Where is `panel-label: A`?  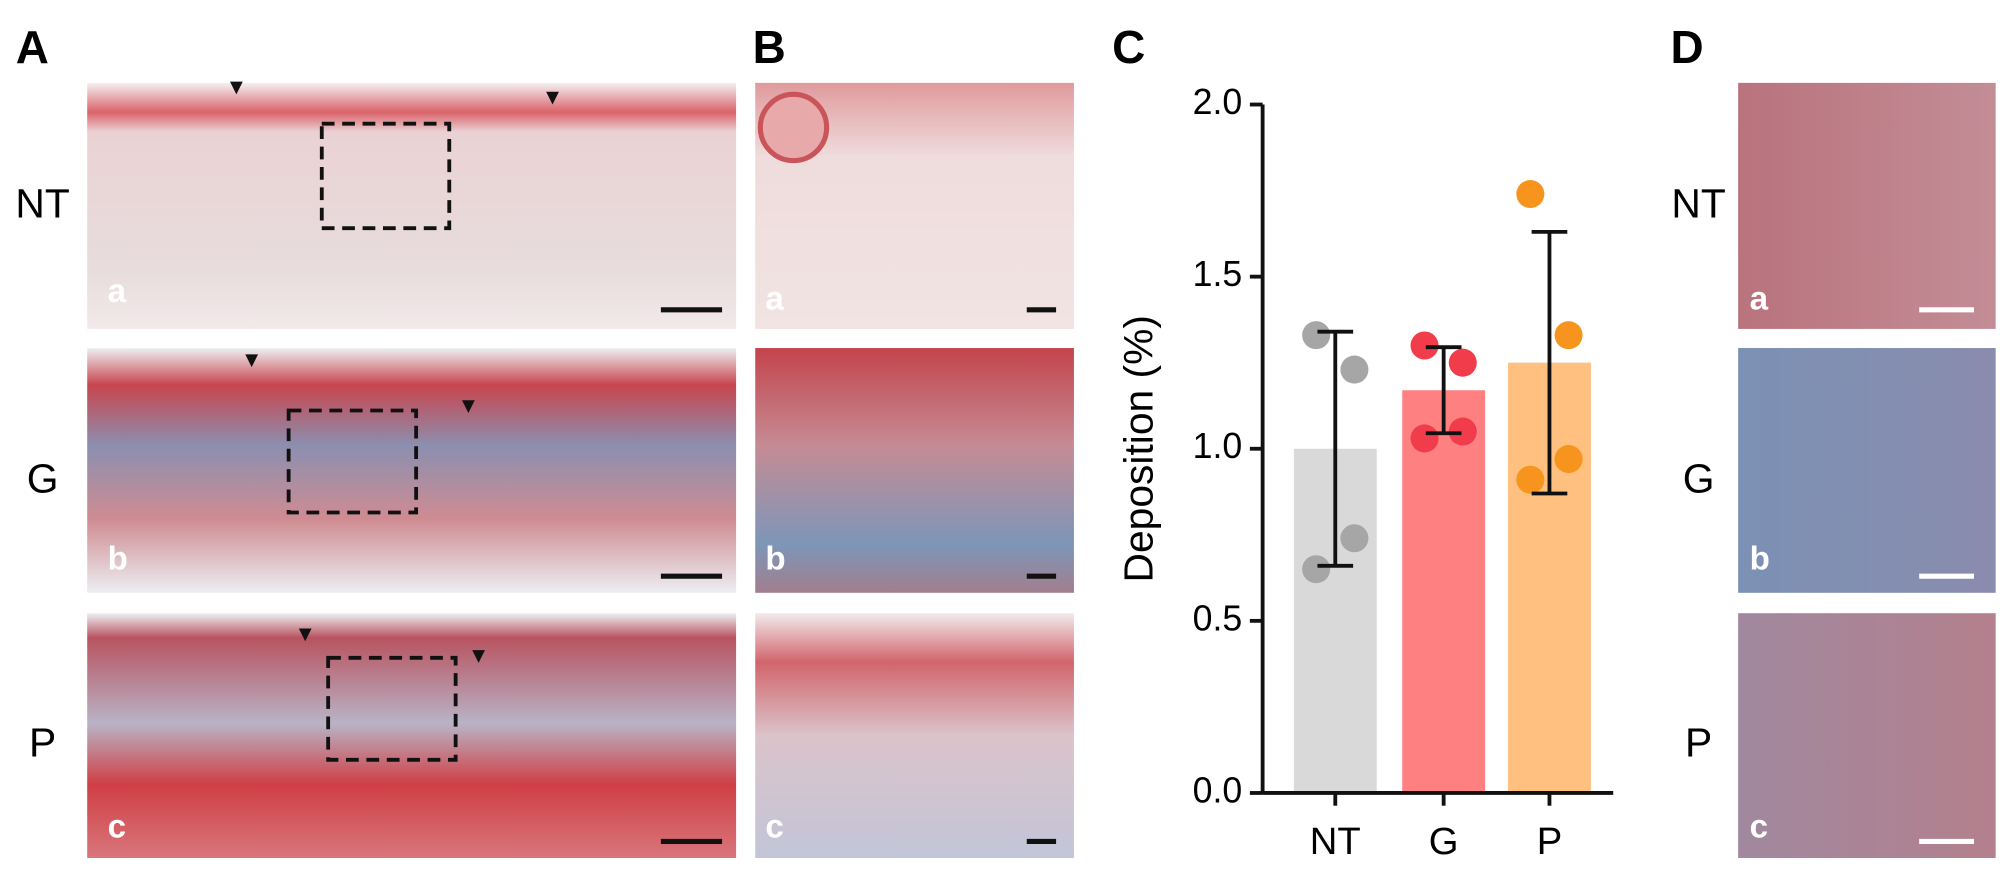 panel-label: A is located at coordinates (32, 47).